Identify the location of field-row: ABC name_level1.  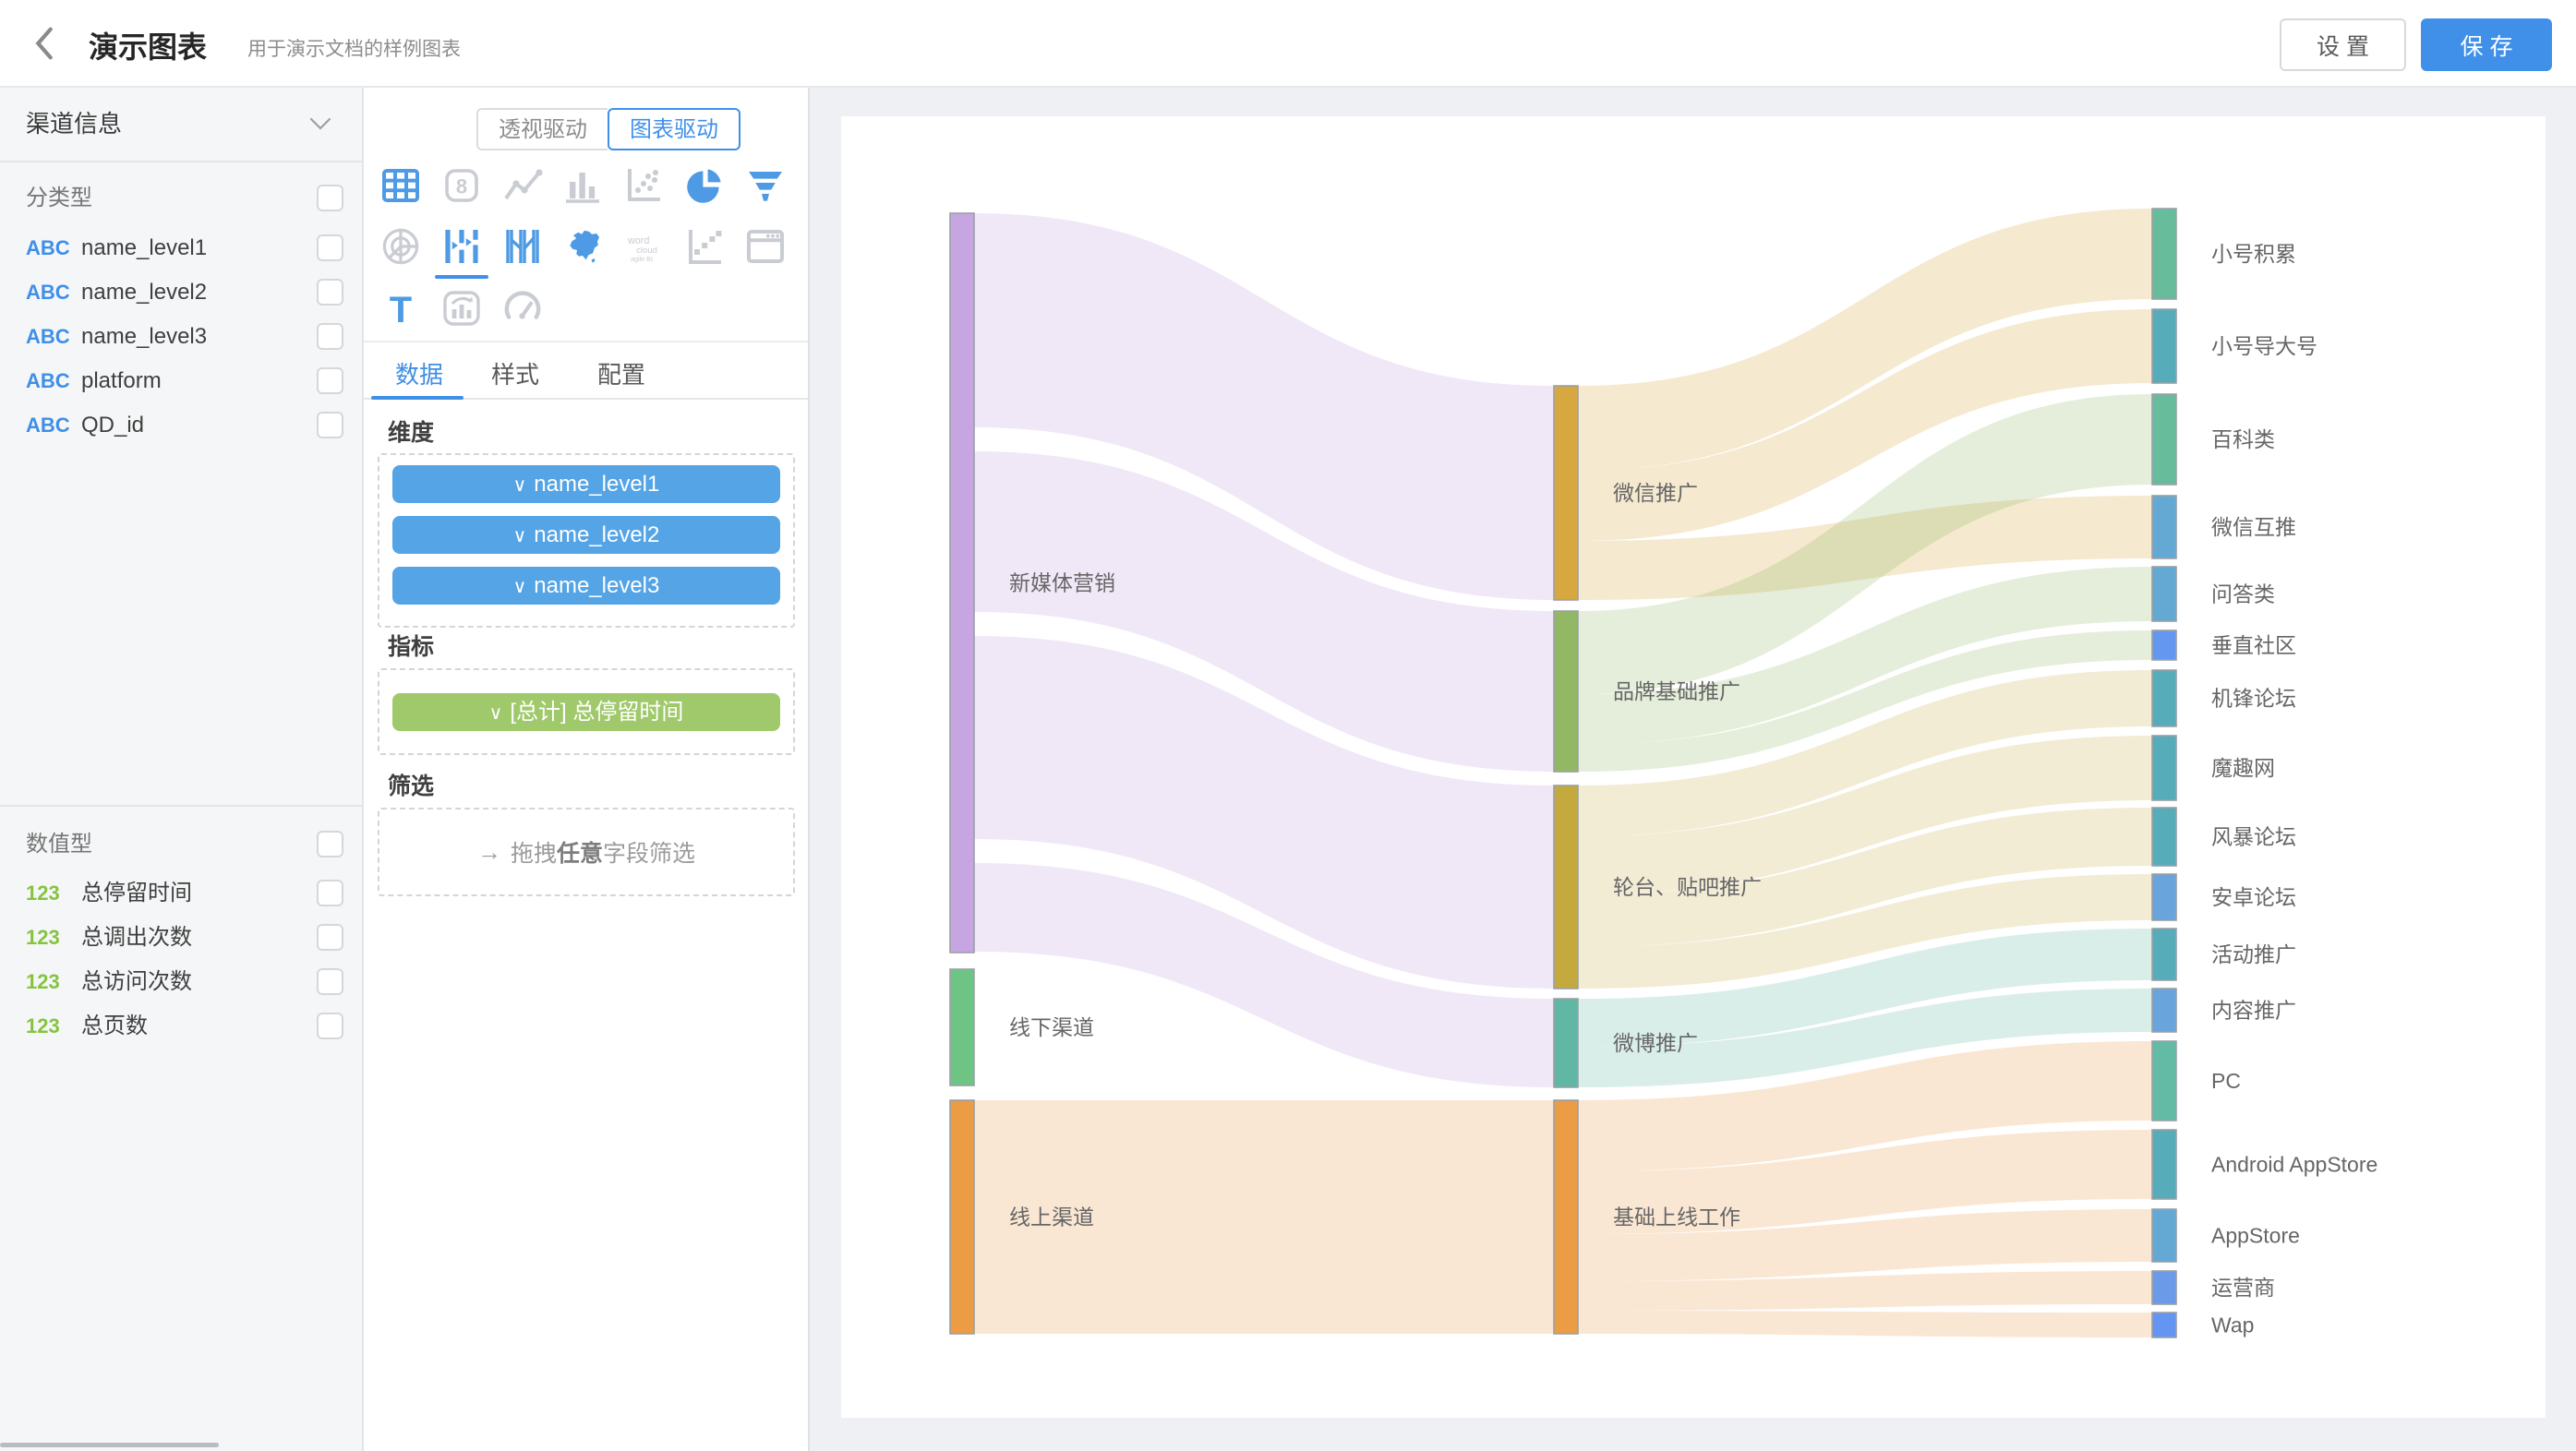
(181, 248).